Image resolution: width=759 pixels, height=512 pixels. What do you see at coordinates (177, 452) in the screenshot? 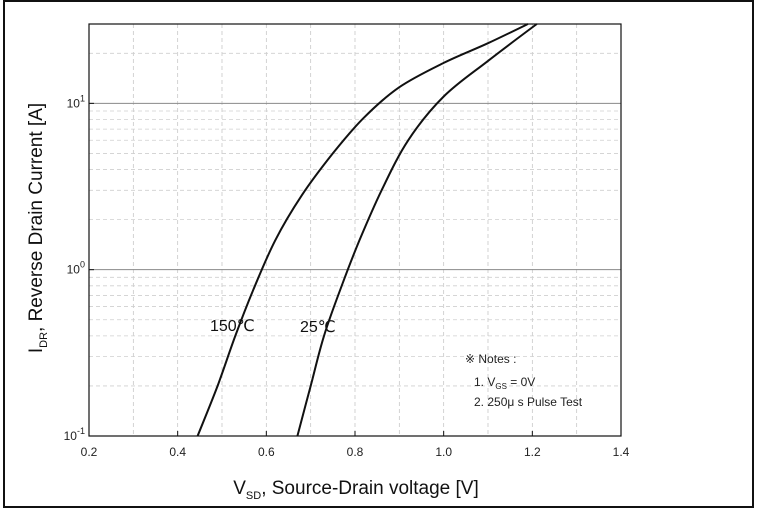
I see `x-tick-label: 0.4` at bounding box center [177, 452].